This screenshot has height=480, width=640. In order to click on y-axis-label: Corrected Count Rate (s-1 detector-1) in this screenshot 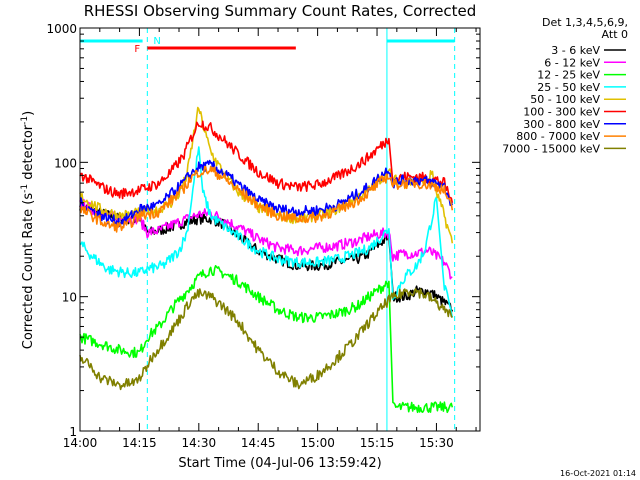, I will do `click(28, 230)`.